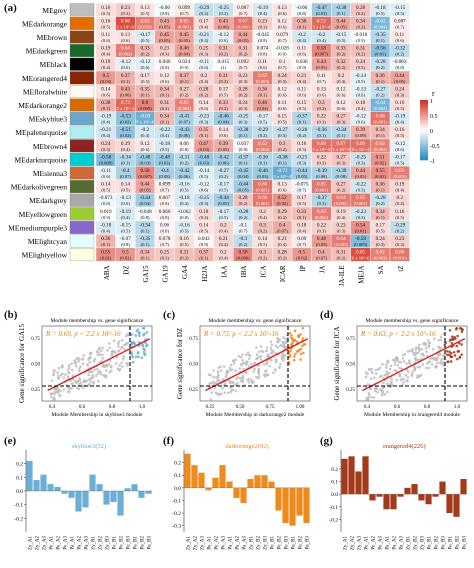  Describe the element at coordinates (360, 21) in the screenshot. I see `cell-value: 0.34` at that location.